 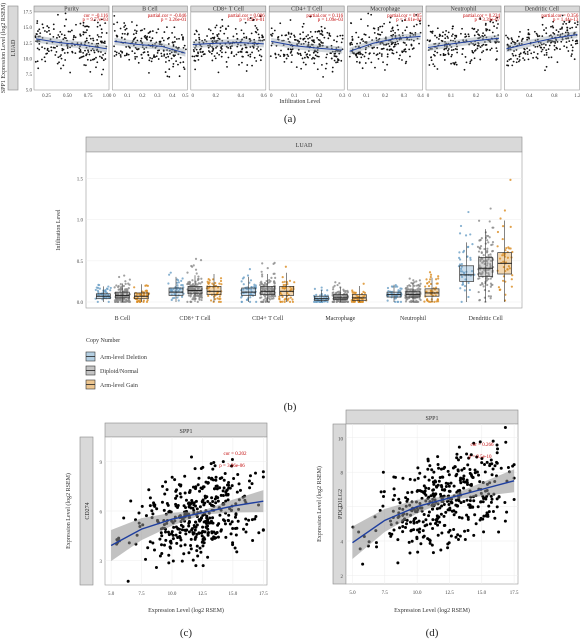 What do you see at coordinates (431, 419) in the screenshot?
I see `panel-d-title: SPP1` at bounding box center [431, 419].